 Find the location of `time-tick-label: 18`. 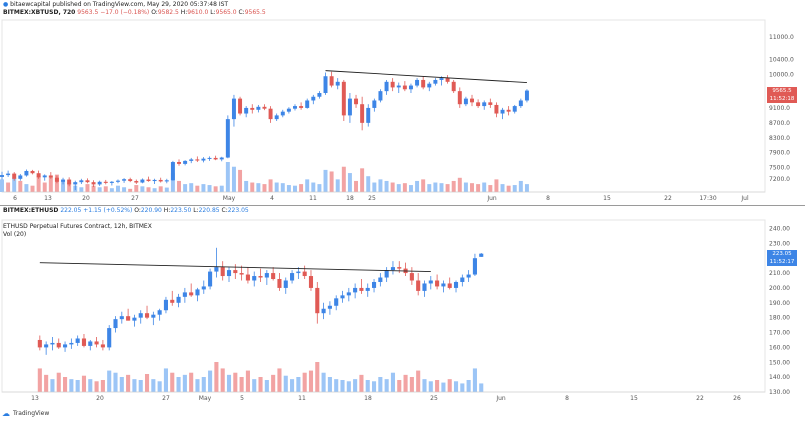

time-tick-label: 18 is located at coordinates (350, 198).